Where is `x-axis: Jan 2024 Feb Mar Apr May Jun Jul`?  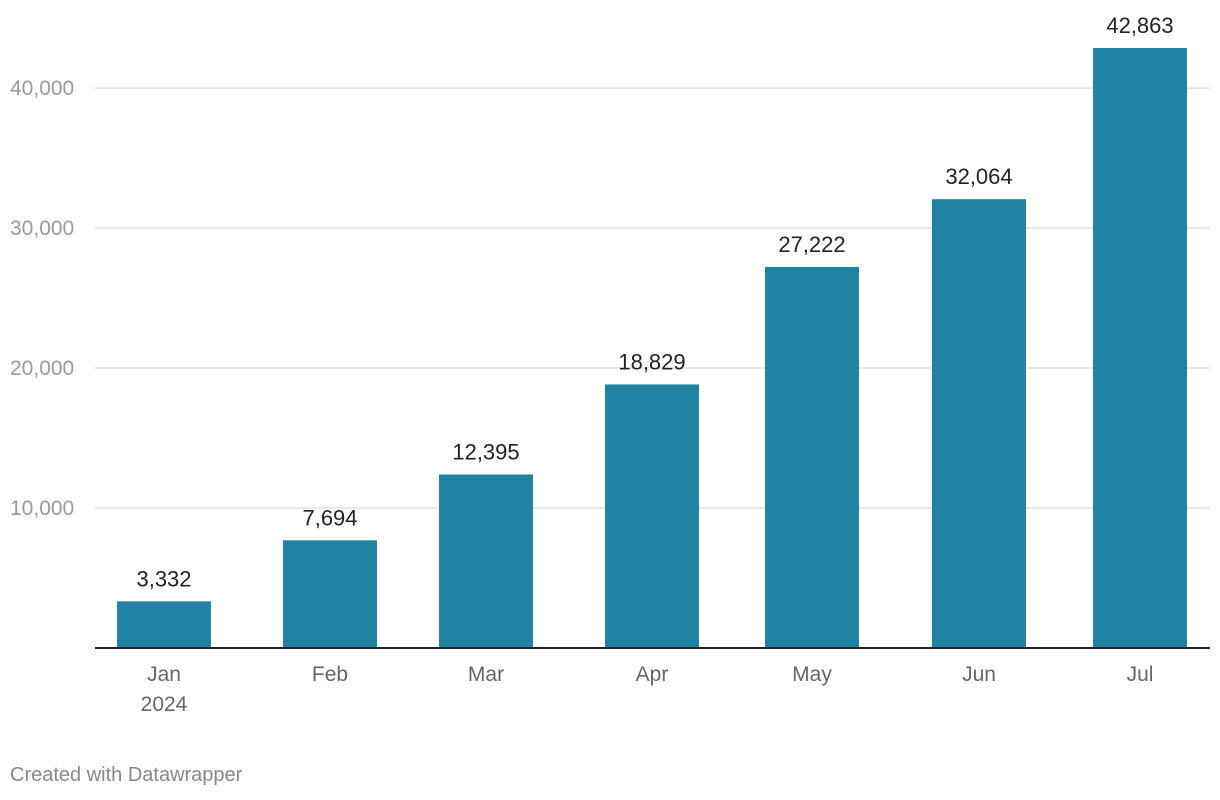 x-axis: Jan 2024 Feb Mar Apr May Jun Jul is located at coordinates (652, 681).